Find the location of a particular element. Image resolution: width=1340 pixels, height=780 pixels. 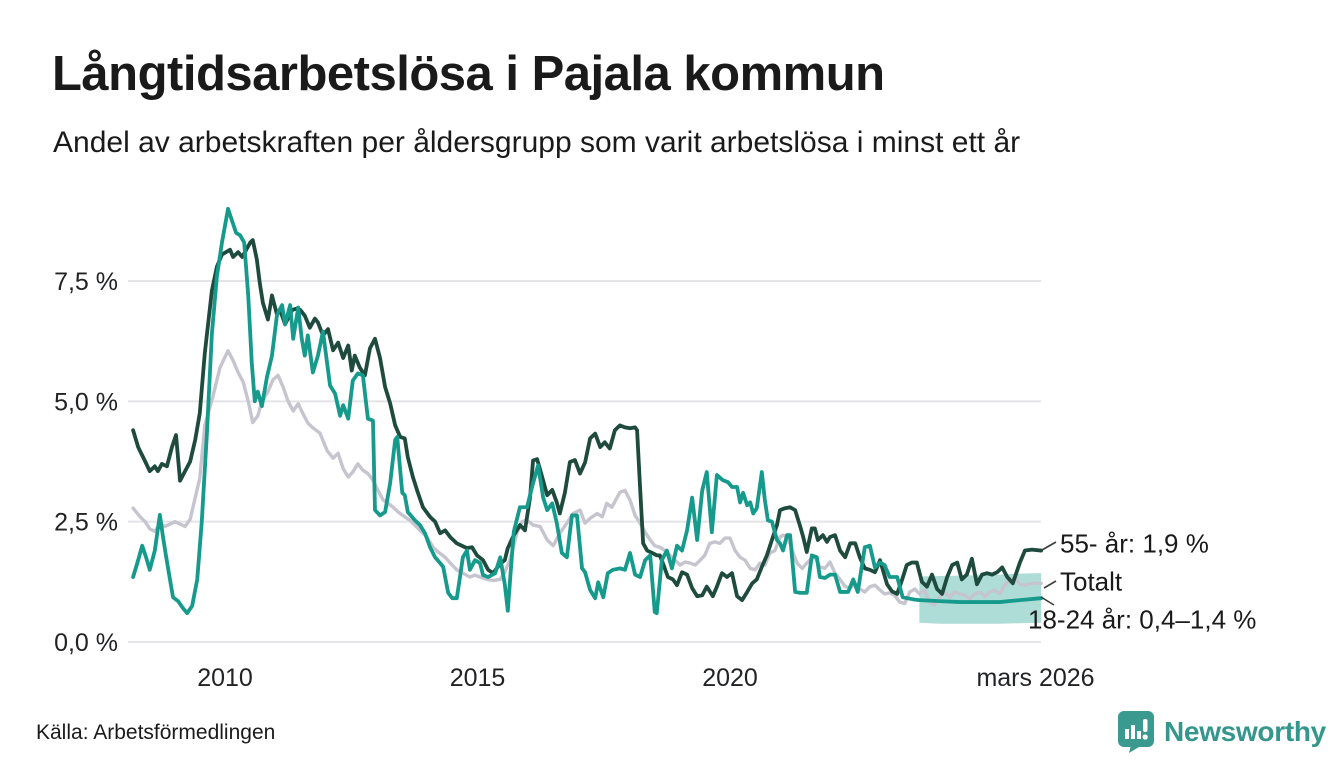

end-label-totalt: Totalt is located at coordinates (1091, 581).